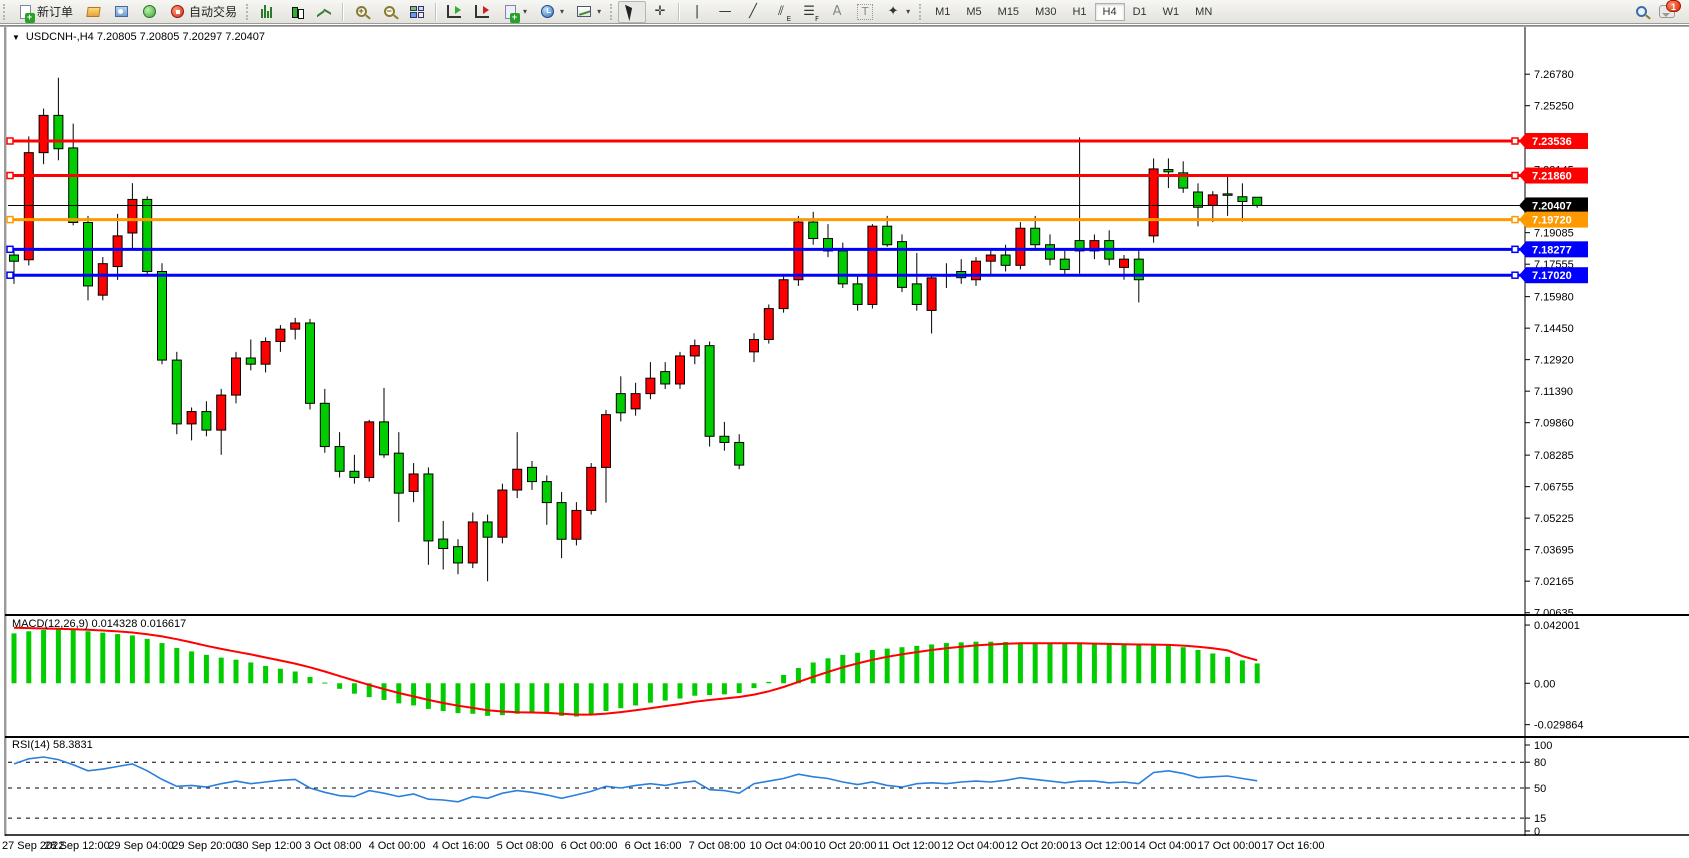 The image size is (1689, 858). What do you see at coordinates (149, 12) in the screenshot?
I see `signals-button` at bounding box center [149, 12].